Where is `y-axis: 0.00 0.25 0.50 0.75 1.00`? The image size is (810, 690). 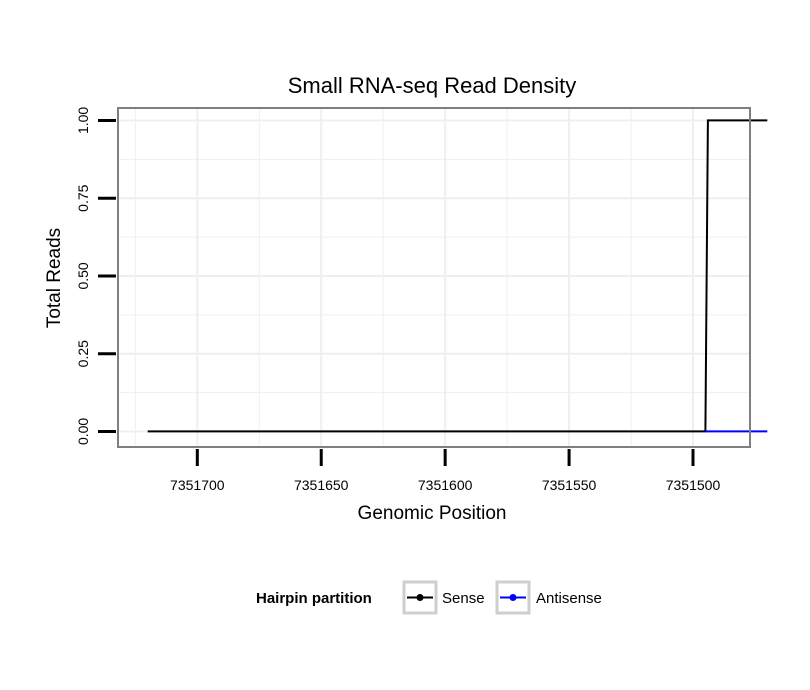 y-axis: 0.00 0.25 0.50 0.75 1.00 is located at coordinates (95, 276).